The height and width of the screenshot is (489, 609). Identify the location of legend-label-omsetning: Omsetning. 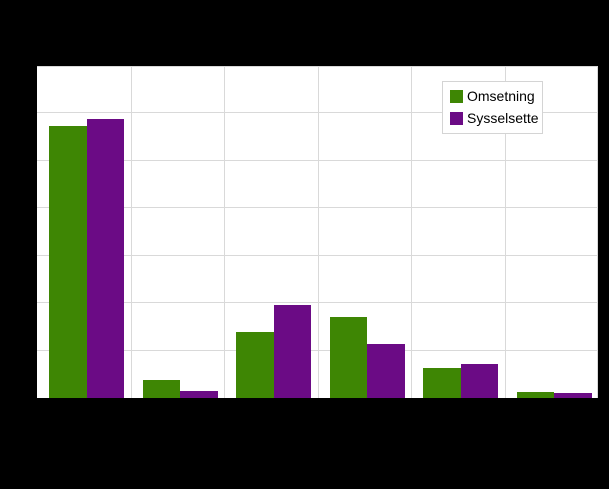
(501, 96).